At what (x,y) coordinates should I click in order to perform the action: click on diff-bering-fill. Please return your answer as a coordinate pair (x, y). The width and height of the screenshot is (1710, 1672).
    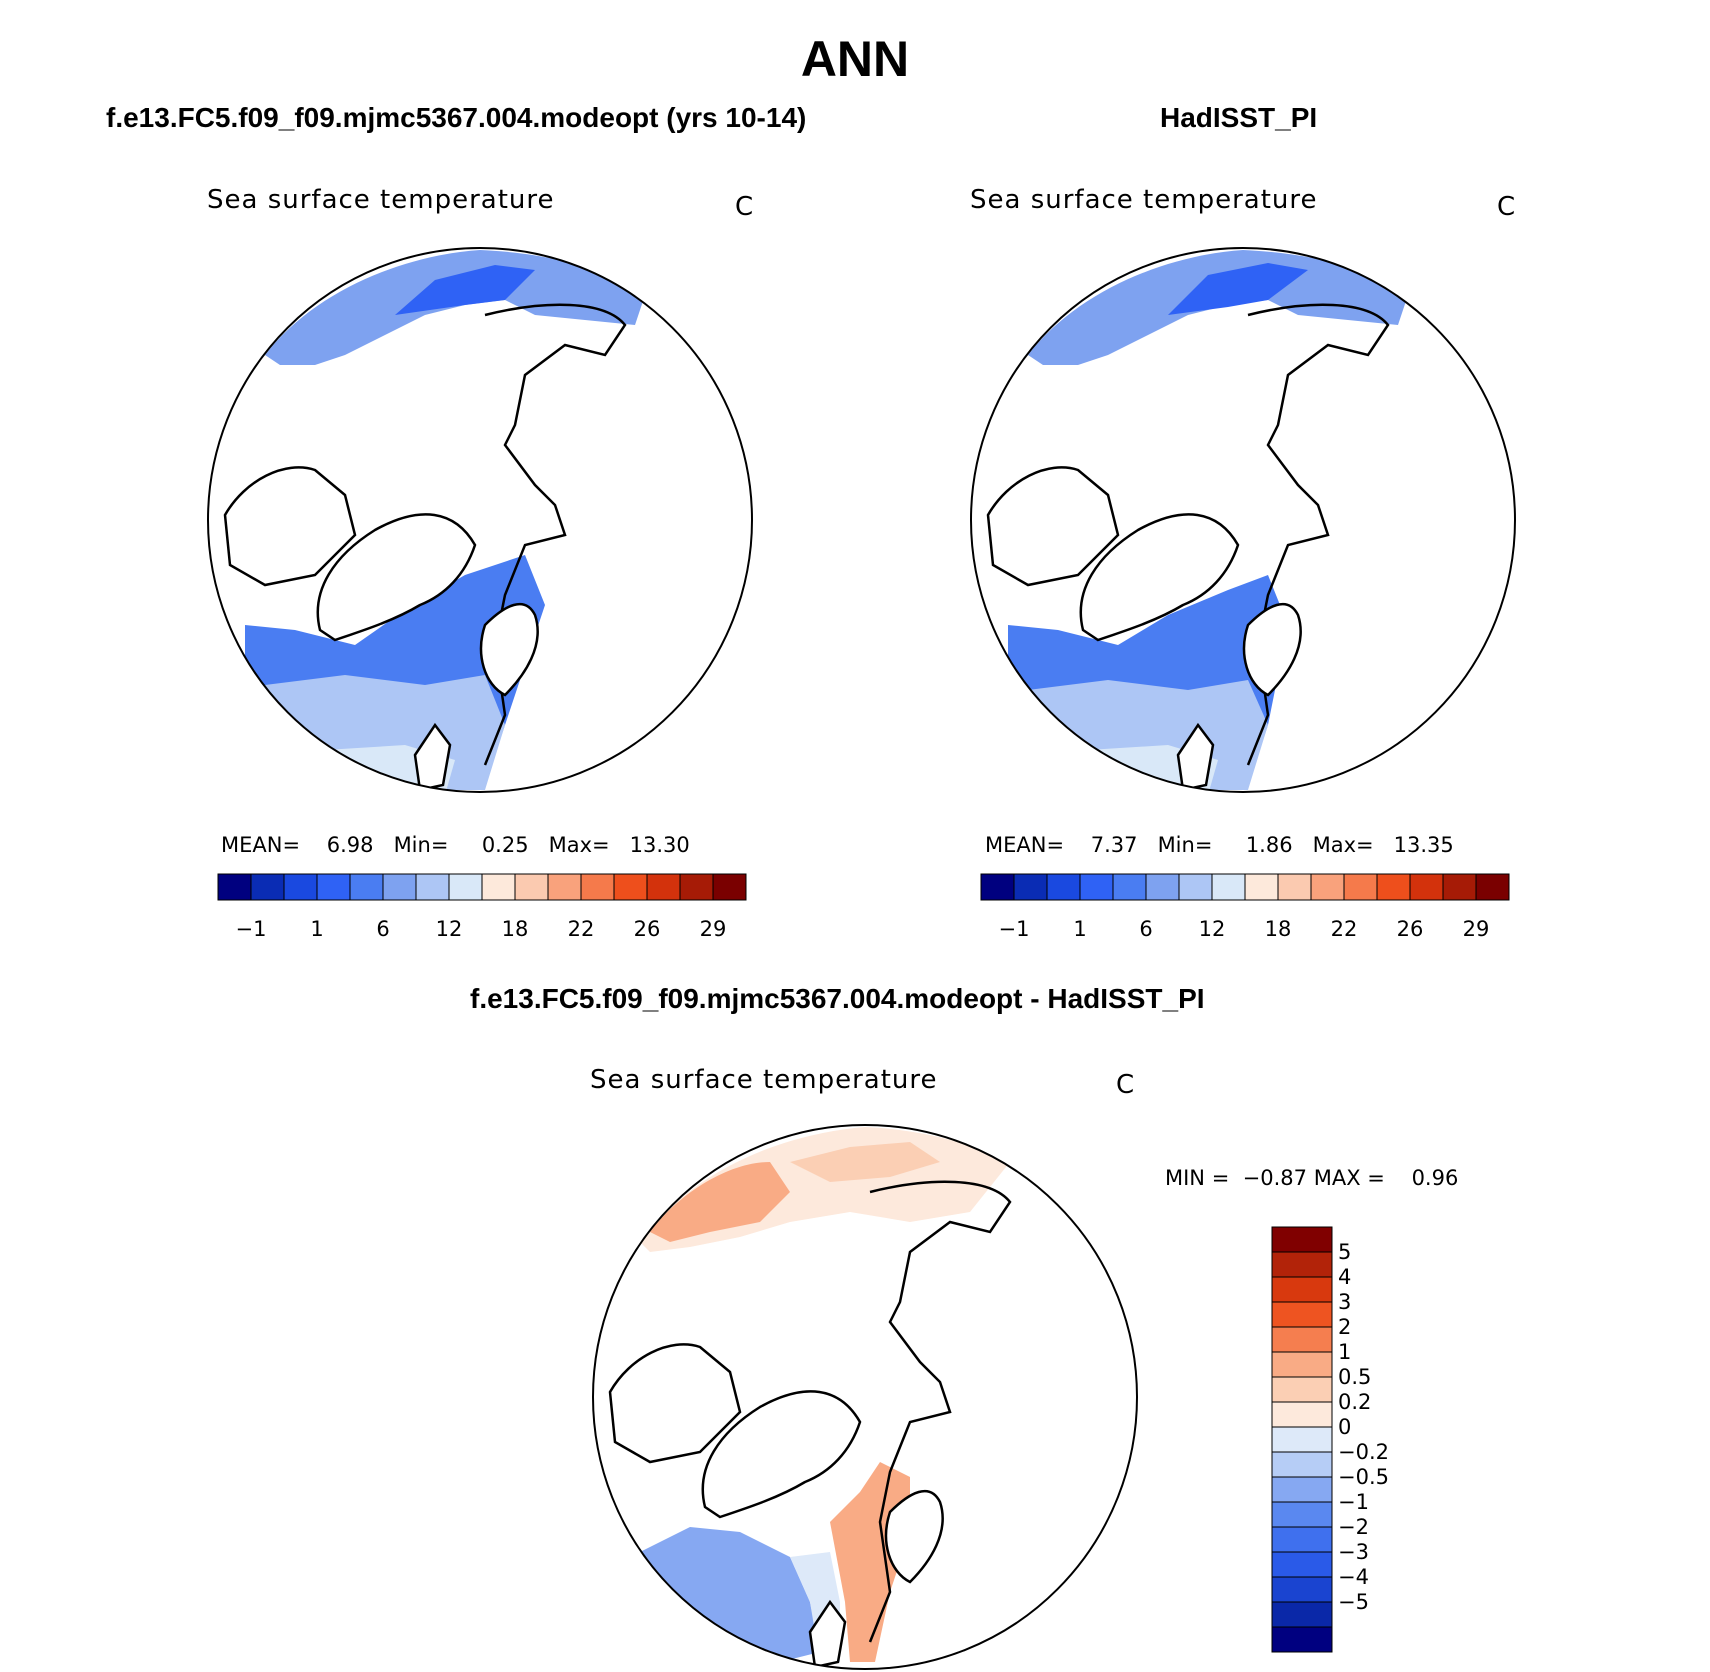
    Looking at the image, I should click on (865, 1162).